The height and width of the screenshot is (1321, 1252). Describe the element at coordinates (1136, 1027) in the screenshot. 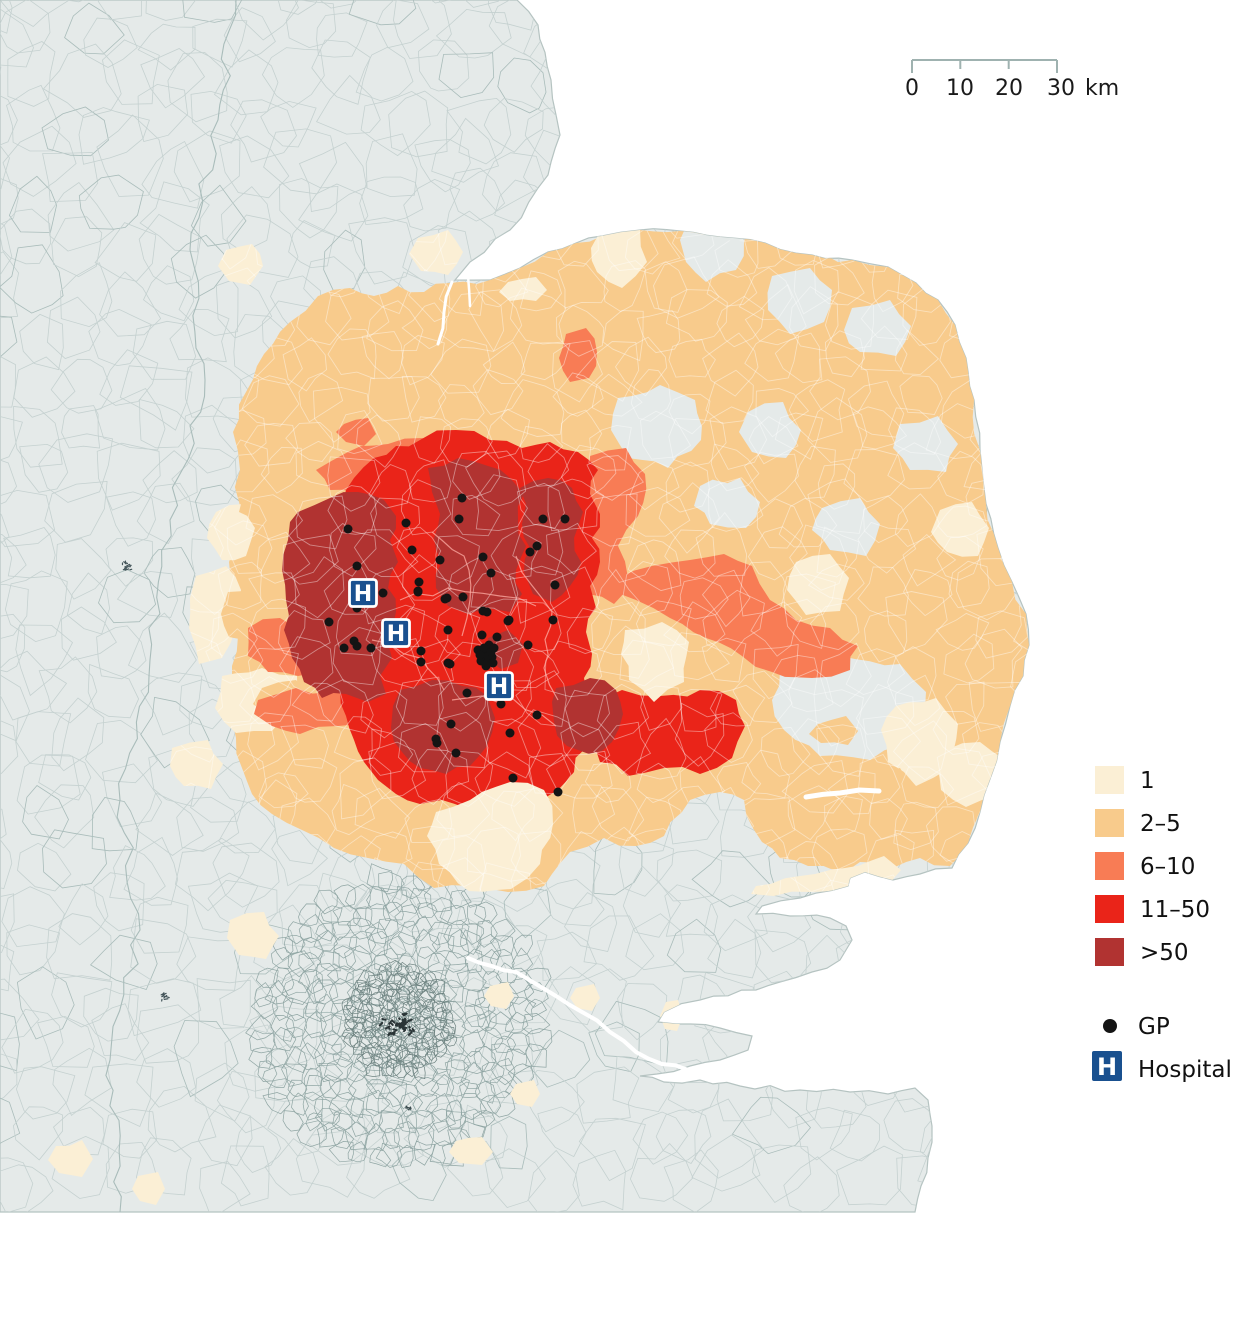

I see `legend-item-gp: GP` at that location.